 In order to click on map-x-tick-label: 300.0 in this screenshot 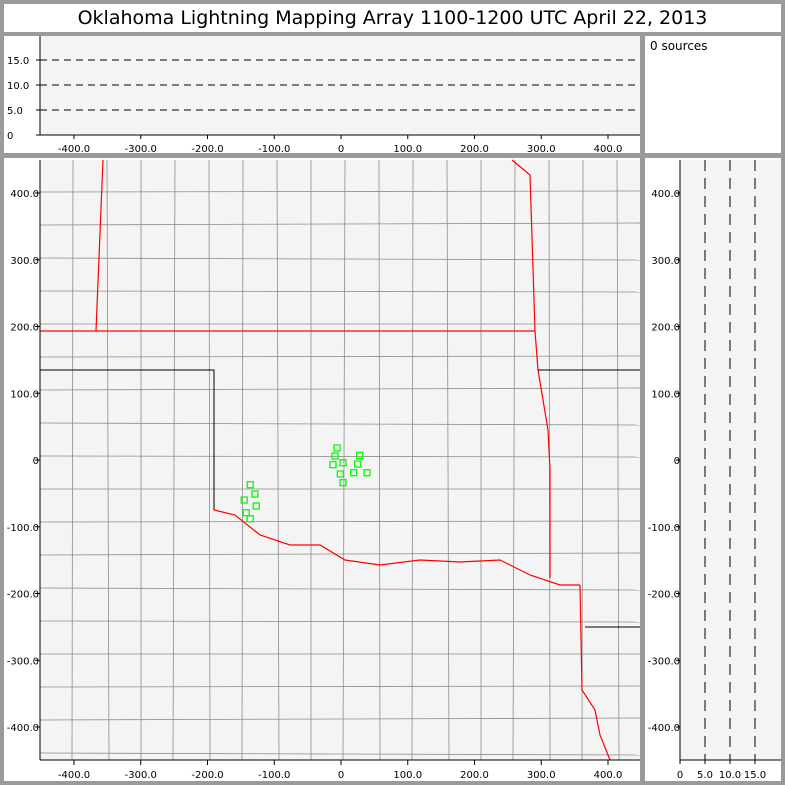, I will do `click(541, 775)`.